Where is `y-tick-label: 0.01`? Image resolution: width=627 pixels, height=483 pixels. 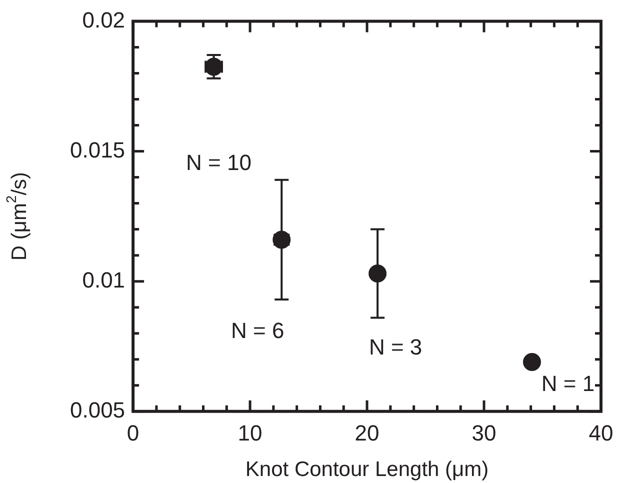 y-tick-label: 0.01 is located at coordinates (104, 279).